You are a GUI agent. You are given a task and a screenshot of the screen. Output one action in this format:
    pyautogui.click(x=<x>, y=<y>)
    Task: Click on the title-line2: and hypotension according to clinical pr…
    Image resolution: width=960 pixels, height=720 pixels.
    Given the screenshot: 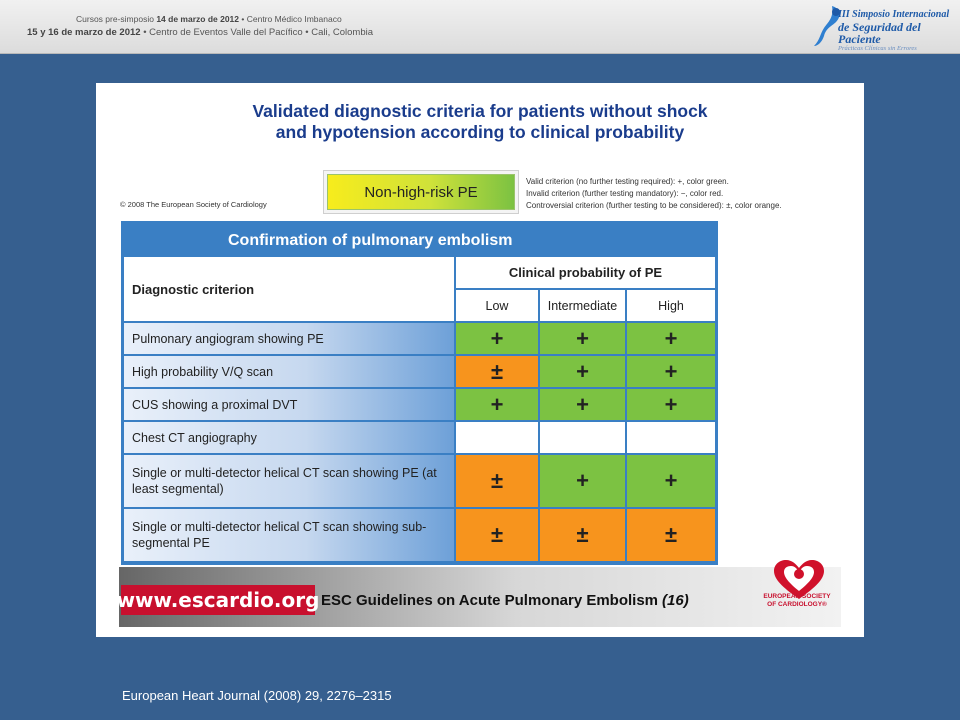 What is the action you would take?
    pyautogui.click(x=480, y=132)
    